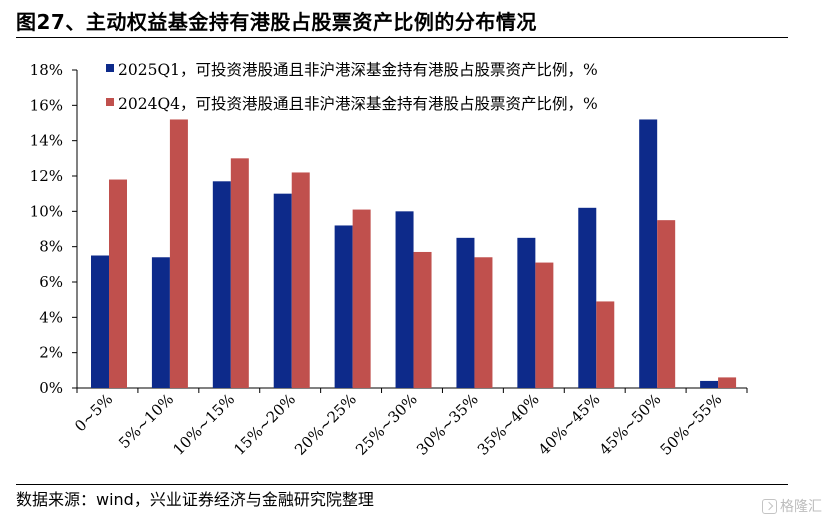  What do you see at coordinates (51, 247) in the screenshot?
I see `y-tick-label: 8%` at bounding box center [51, 247].